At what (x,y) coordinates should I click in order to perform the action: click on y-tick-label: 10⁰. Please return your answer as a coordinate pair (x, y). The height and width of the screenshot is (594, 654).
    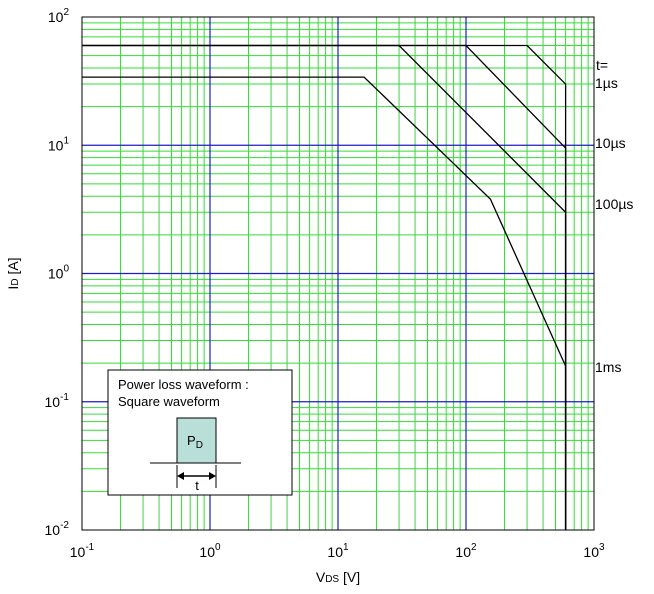
    Looking at the image, I should click on (59, 273).